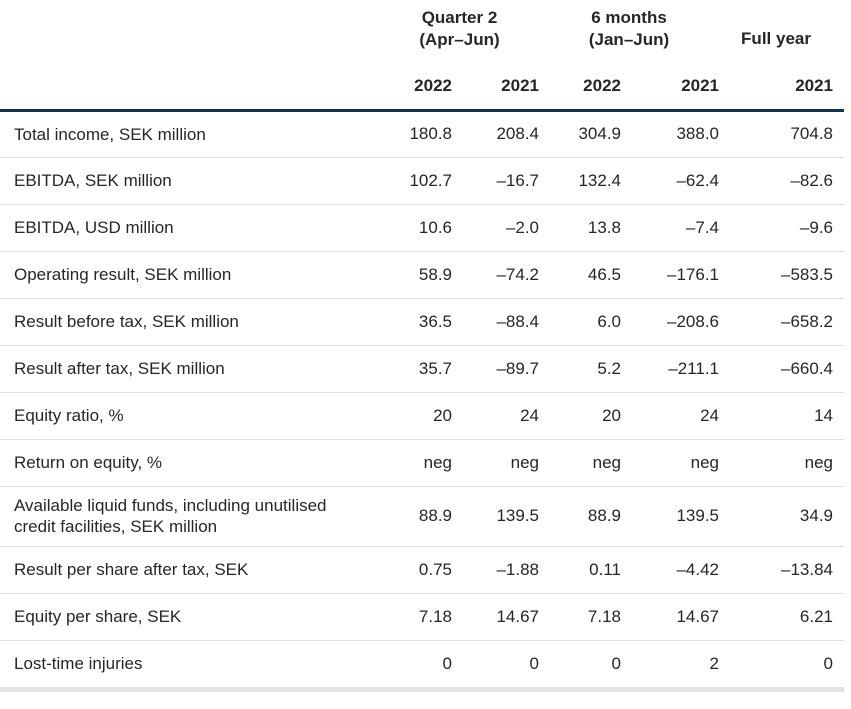 Image resolution: width=851 pixels, height=709 pixels. I want to click on value-cell: 35.7, so click(435, 368).